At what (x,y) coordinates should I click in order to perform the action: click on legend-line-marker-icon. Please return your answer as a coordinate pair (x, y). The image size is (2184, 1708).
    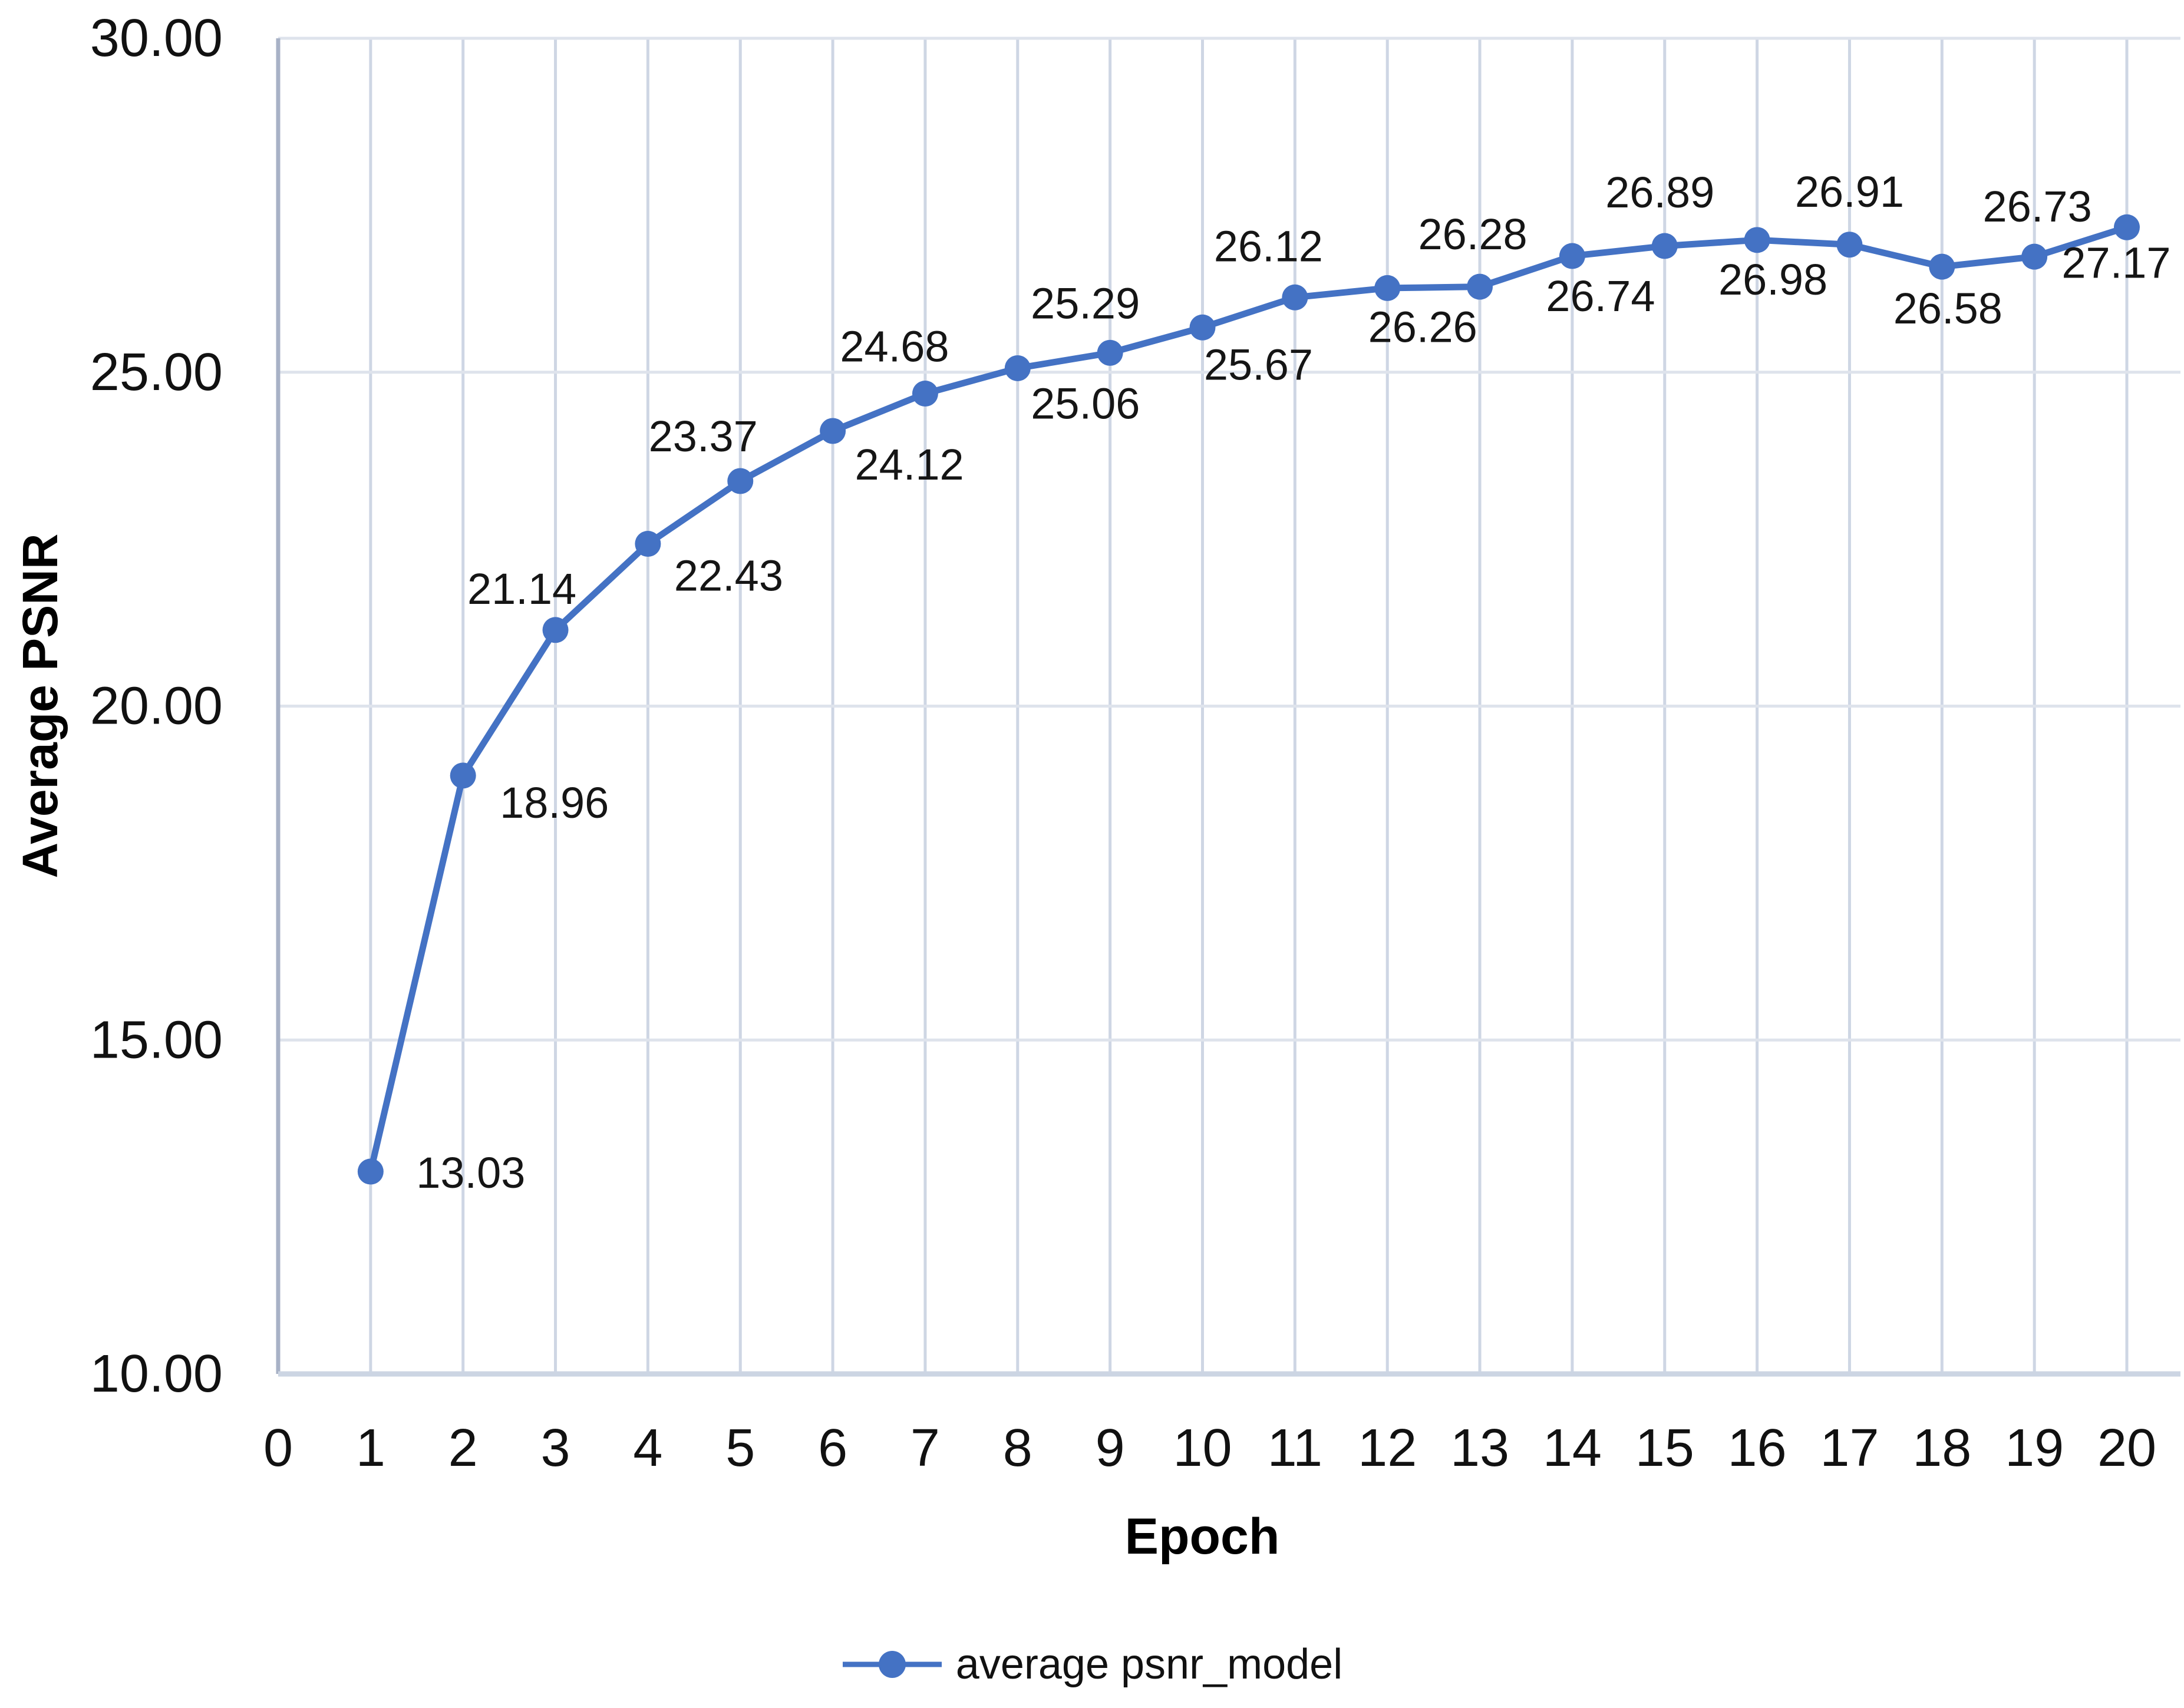
    Looking at the image, I should click on (892, 1665).